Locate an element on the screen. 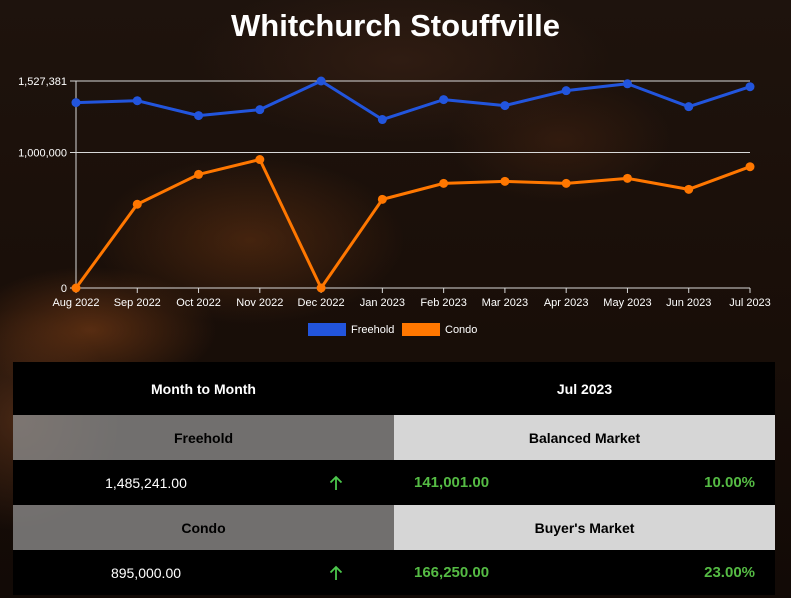 This screenshot has height=598, width=791. chart-legend: Freehold Condo is located at coordinates (392, 329).